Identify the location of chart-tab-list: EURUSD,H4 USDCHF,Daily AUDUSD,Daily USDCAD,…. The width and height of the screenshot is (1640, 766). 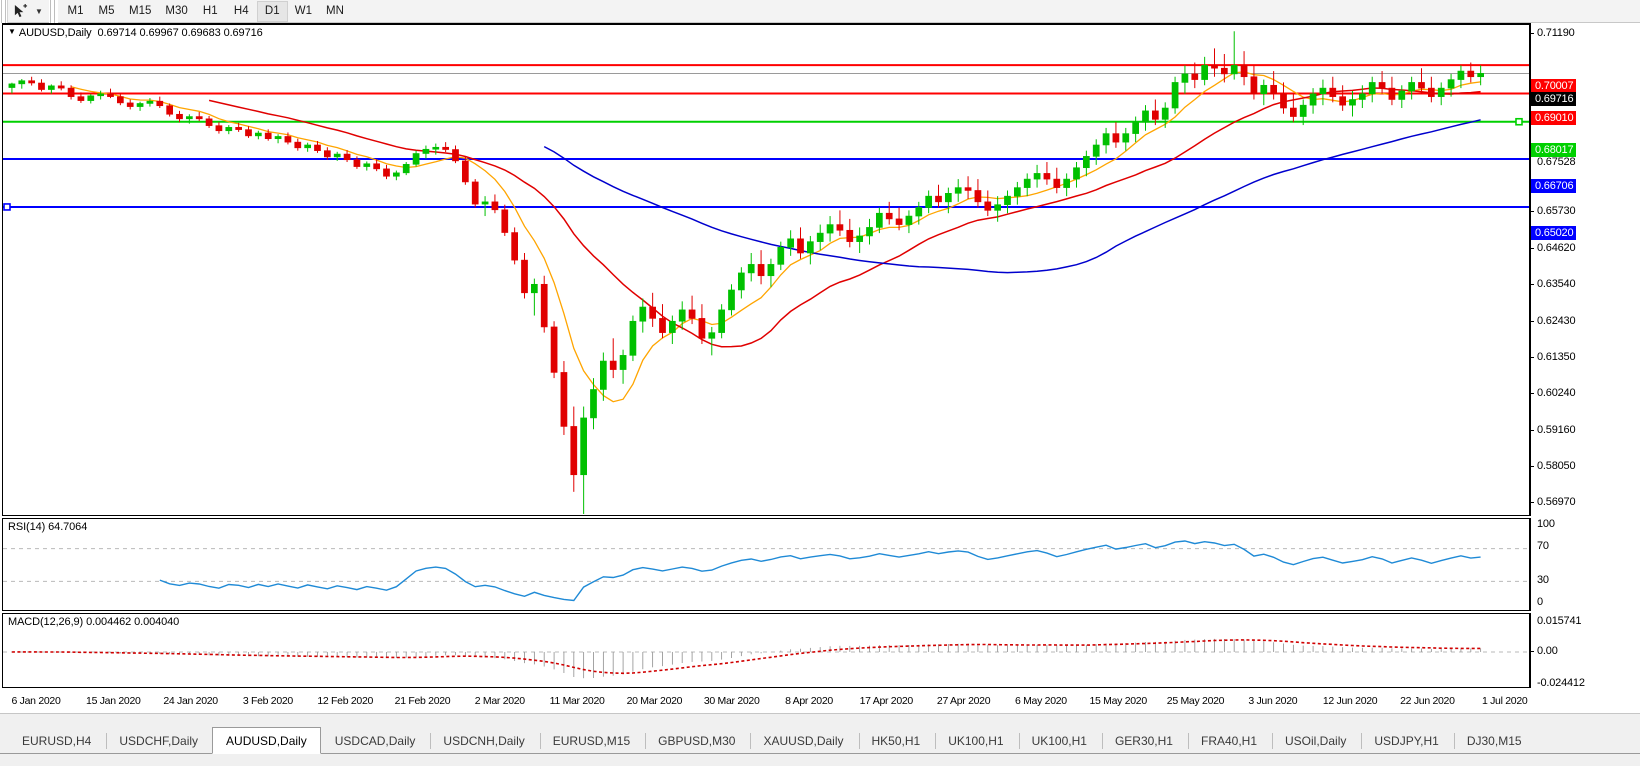
(772, 740).